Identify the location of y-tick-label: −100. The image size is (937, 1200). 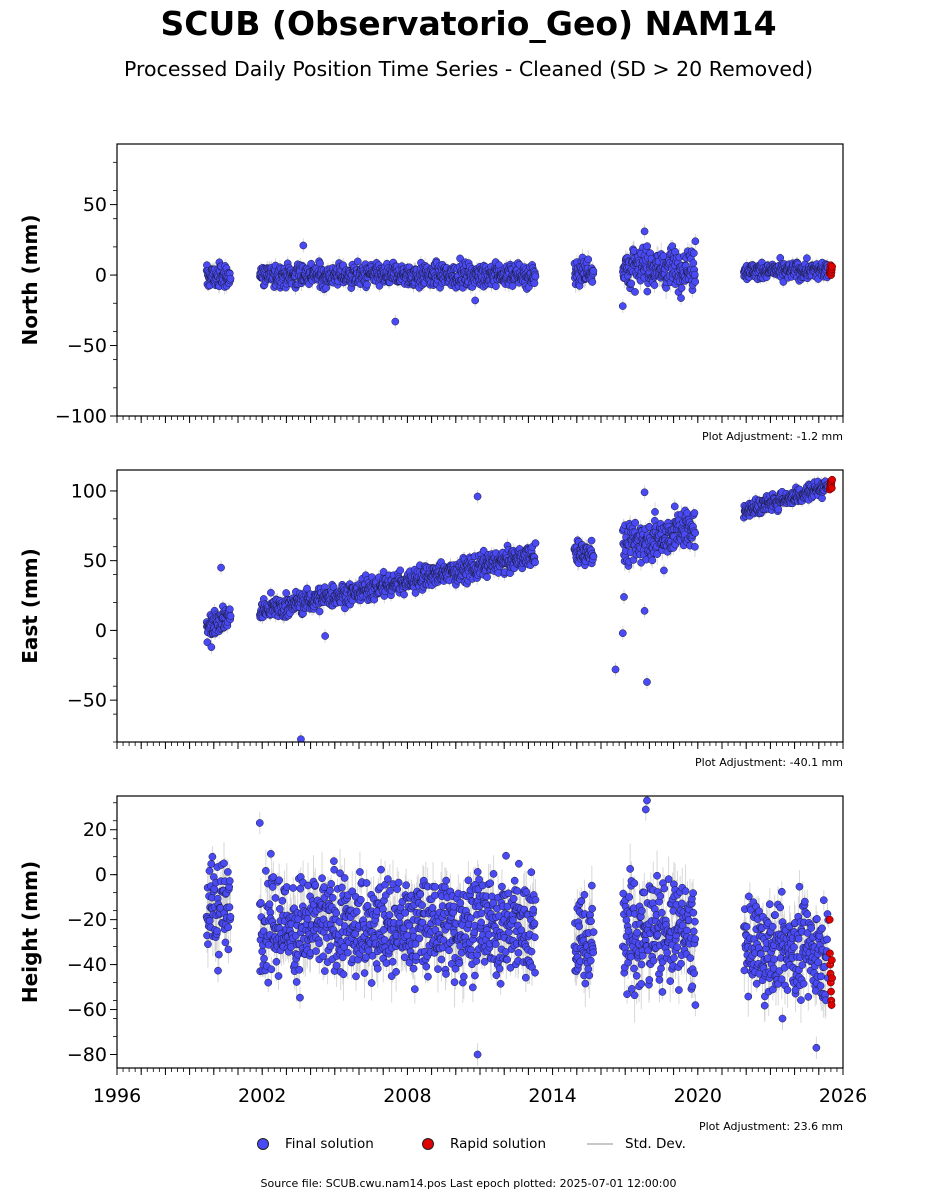
(81, 417).